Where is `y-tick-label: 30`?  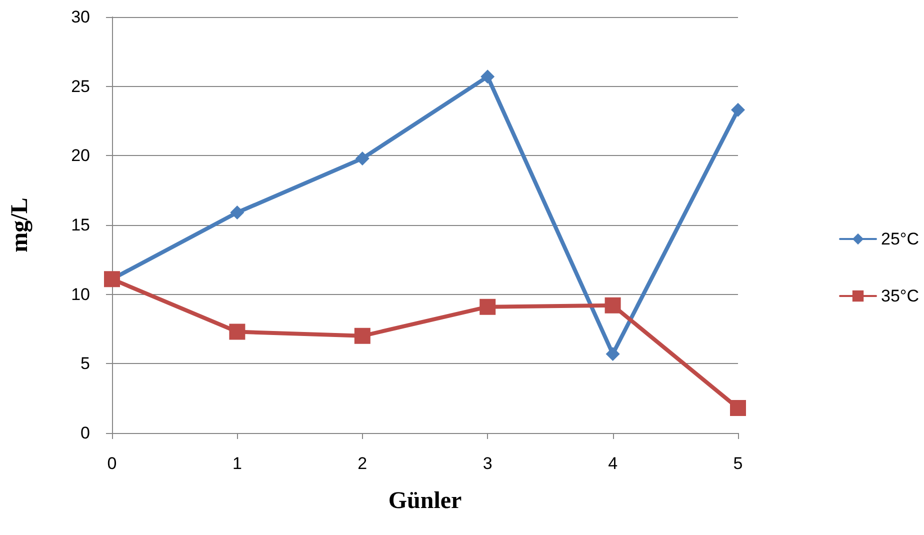
y-tick-label: 30 is located at coordinates (80, 17).